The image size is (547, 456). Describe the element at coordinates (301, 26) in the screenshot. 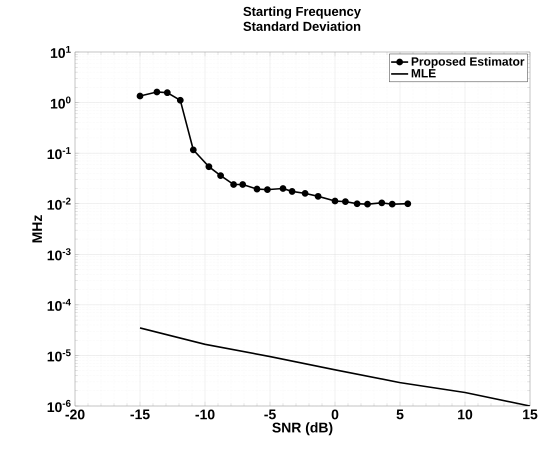

I see `chart-subtitle: Standard Deviation` at that location.